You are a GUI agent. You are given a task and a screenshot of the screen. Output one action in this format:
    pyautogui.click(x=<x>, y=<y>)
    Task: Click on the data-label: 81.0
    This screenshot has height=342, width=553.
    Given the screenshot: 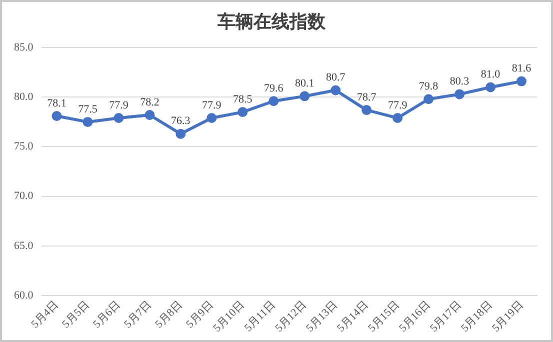 What is the action you would take?
    pyautogui.click(x=490, y=74)
    